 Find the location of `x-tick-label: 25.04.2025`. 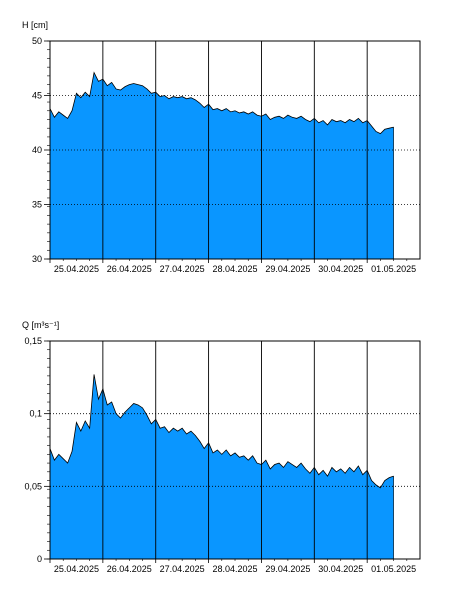

x-tick-label: 25.04.2025 is located at coordinates (76, 269).